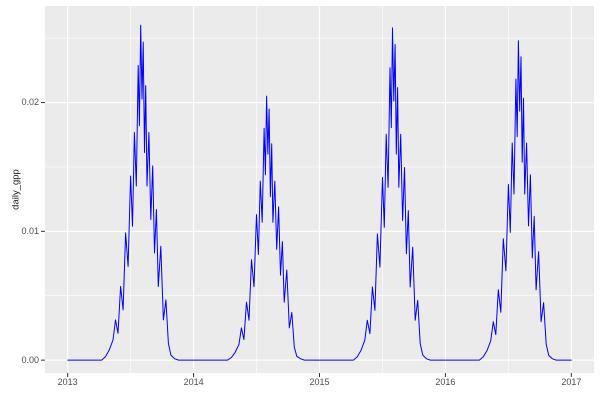 Image resolution: width=600 pixels, height=400 pixels. Describe the element at coordinates (30, 230) in the screenshot. I see `y-tick-label: 0.01` at that location.